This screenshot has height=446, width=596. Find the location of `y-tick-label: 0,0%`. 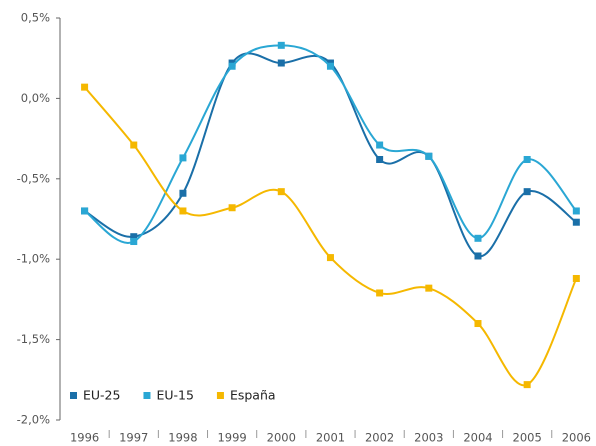

y-tick-label: 0,0% is located at coordinates (35, 98).